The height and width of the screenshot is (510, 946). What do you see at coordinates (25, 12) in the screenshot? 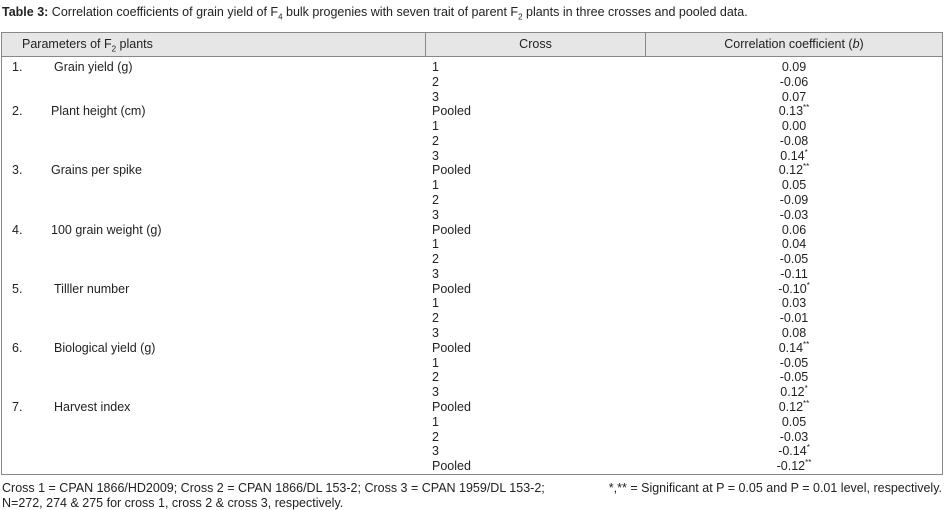
I see `caption-label: Table 3:` at bounding box center [25, 12].